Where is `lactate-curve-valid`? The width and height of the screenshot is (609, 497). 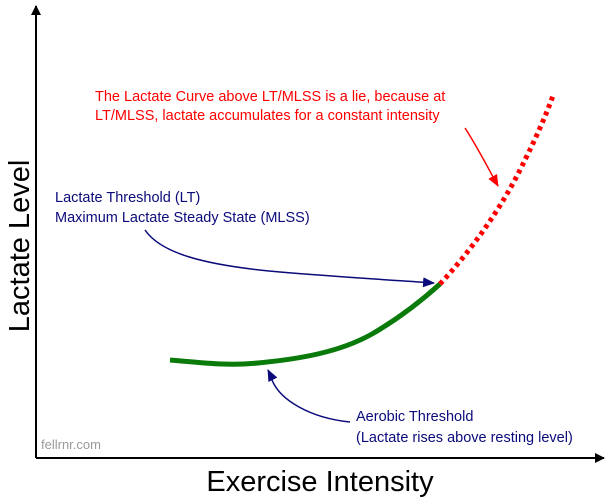
lactate-curve-valid is located at coordinates (305, 324).